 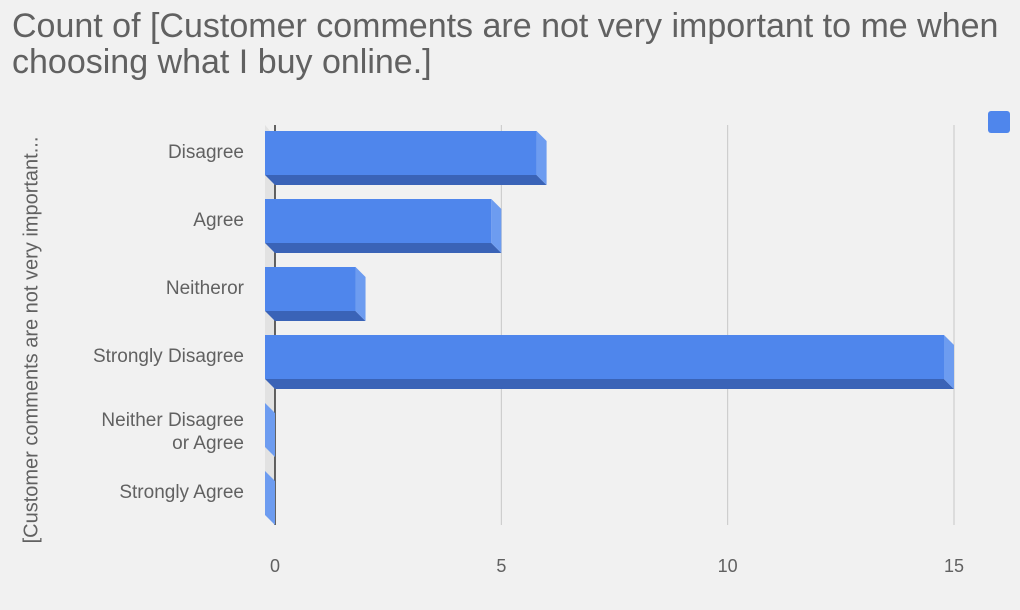 What do you see at coordinates (999, 122) in the screenshot?
I see `legend-swatch` at bounding box center [999, 122].